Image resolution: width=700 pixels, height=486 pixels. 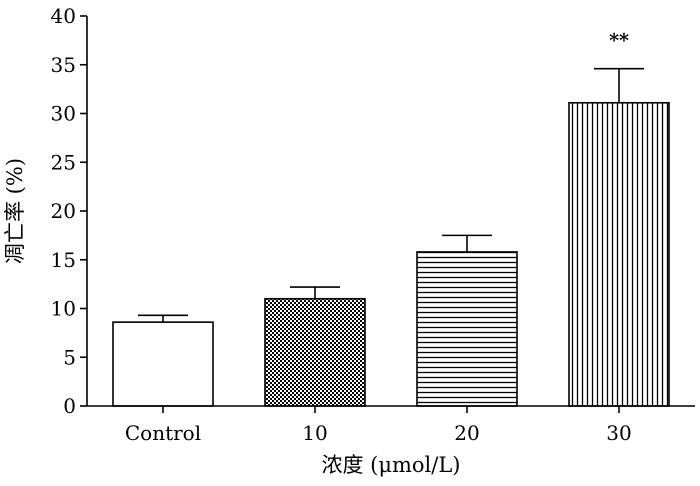 I want to click on y-axis-label: 凋亡率 (%), so click(x=15, y=211).